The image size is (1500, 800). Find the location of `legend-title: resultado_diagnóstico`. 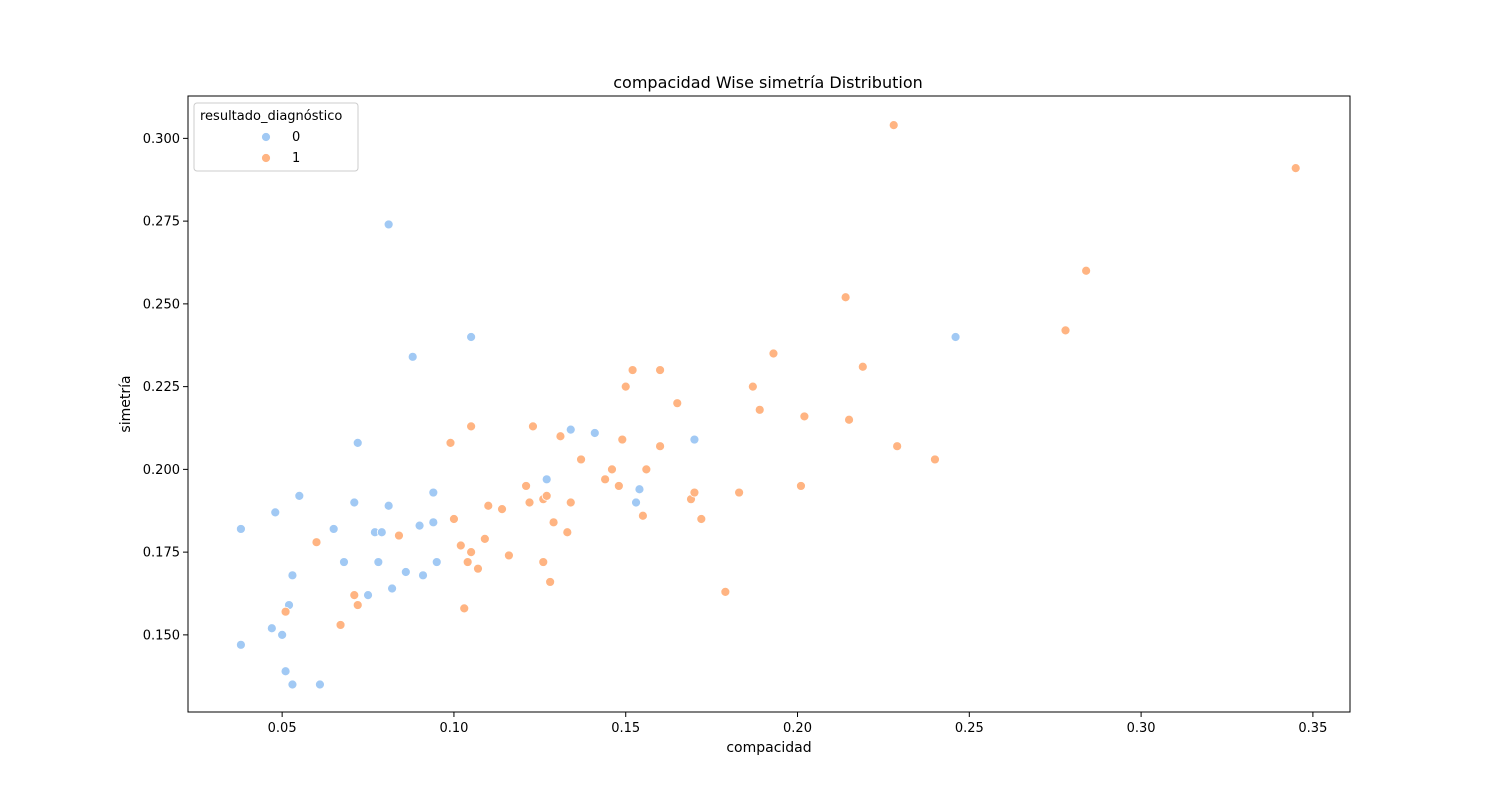

legend-title: resultado_diagnóstico is located at coordinates (271, 116).